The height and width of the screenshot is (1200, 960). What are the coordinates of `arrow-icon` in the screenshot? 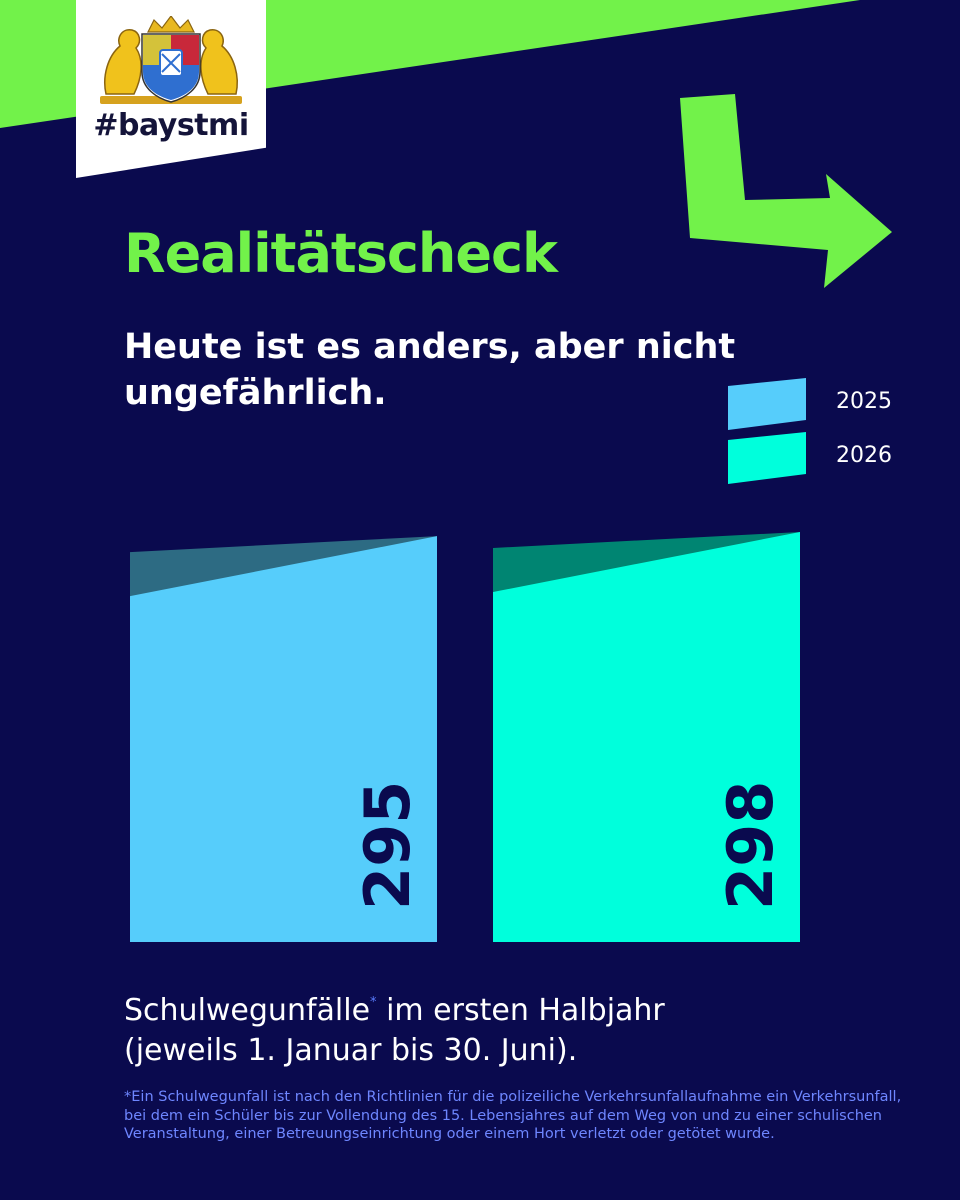 It's located at (786, 191).